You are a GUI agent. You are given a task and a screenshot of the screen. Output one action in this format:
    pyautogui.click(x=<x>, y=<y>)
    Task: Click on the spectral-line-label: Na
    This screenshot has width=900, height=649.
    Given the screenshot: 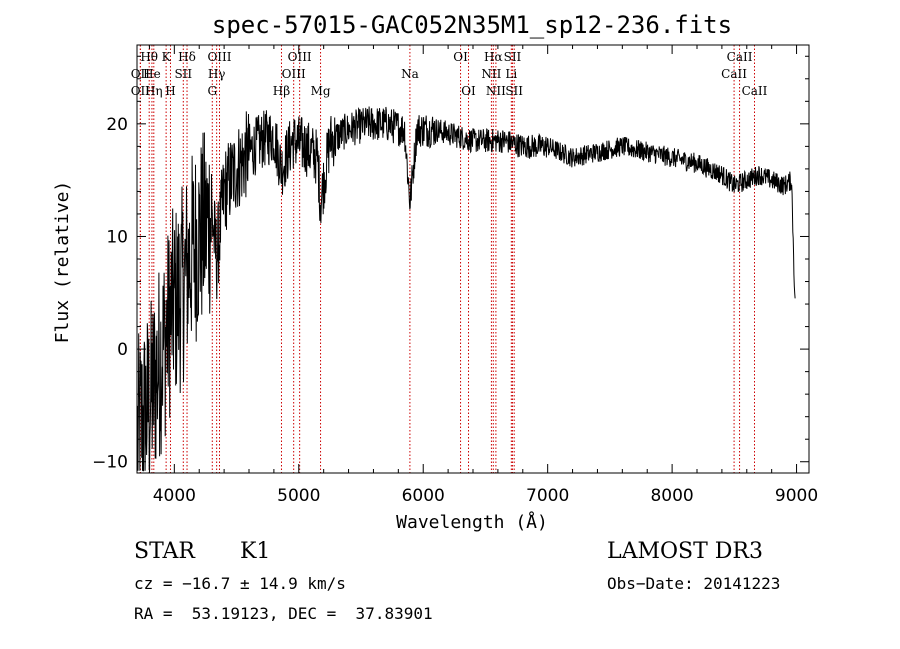 What is the action you would take?
    pyautogui.click(x=410, y=74)
    